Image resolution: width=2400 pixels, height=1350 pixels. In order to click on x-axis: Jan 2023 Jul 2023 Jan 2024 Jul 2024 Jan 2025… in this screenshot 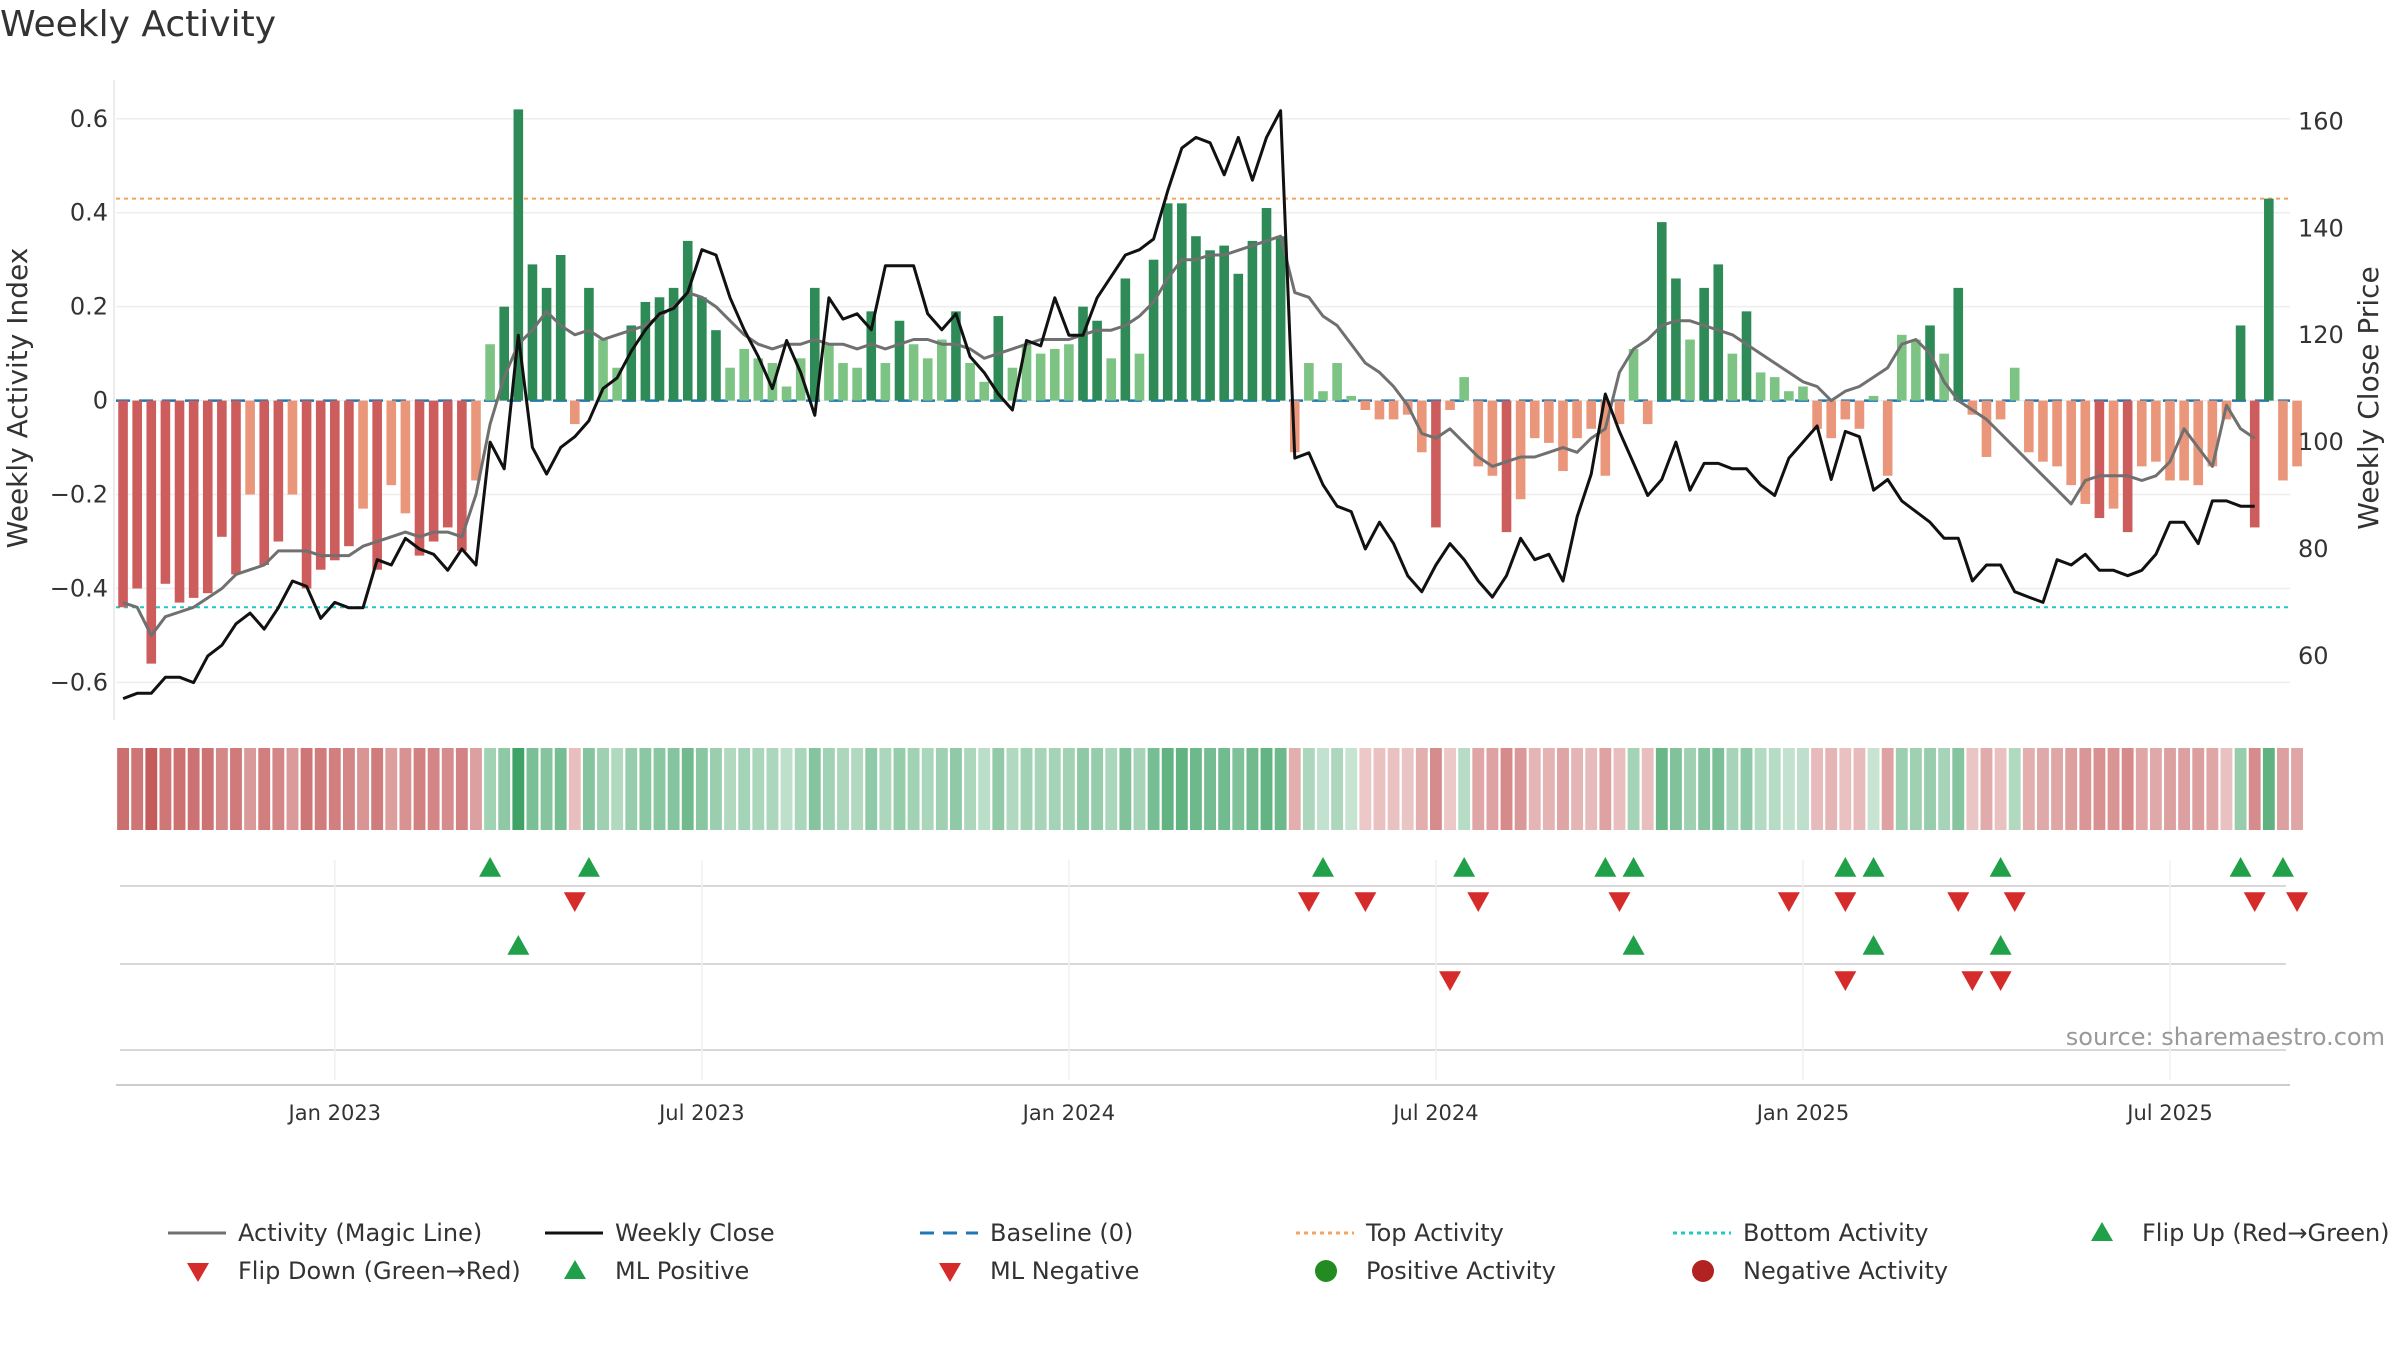, I will do `click(1250, 1113)`.